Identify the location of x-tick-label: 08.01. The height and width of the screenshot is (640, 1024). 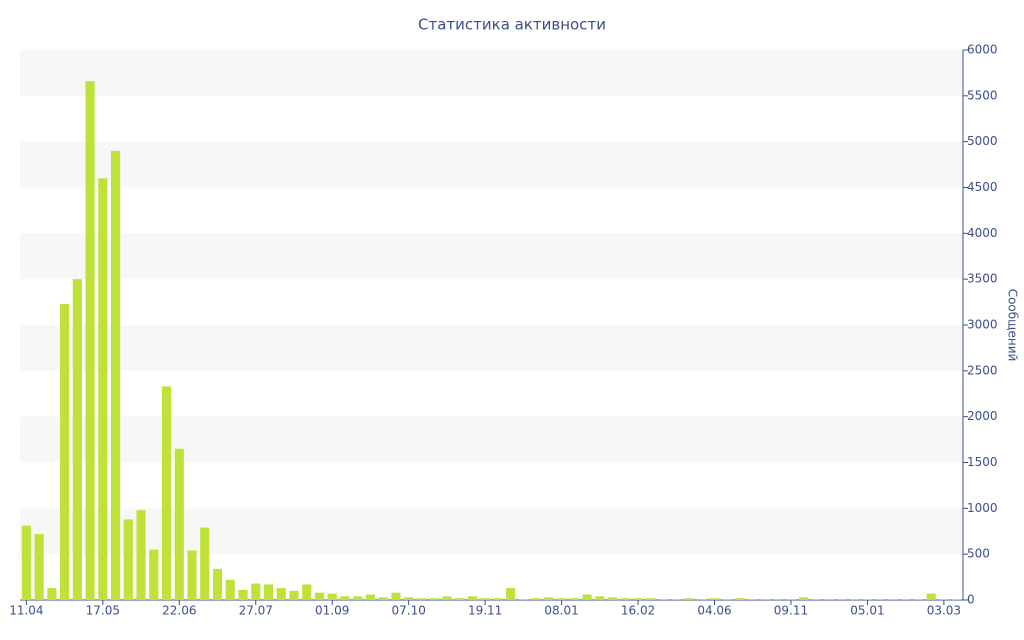
(561, 611).